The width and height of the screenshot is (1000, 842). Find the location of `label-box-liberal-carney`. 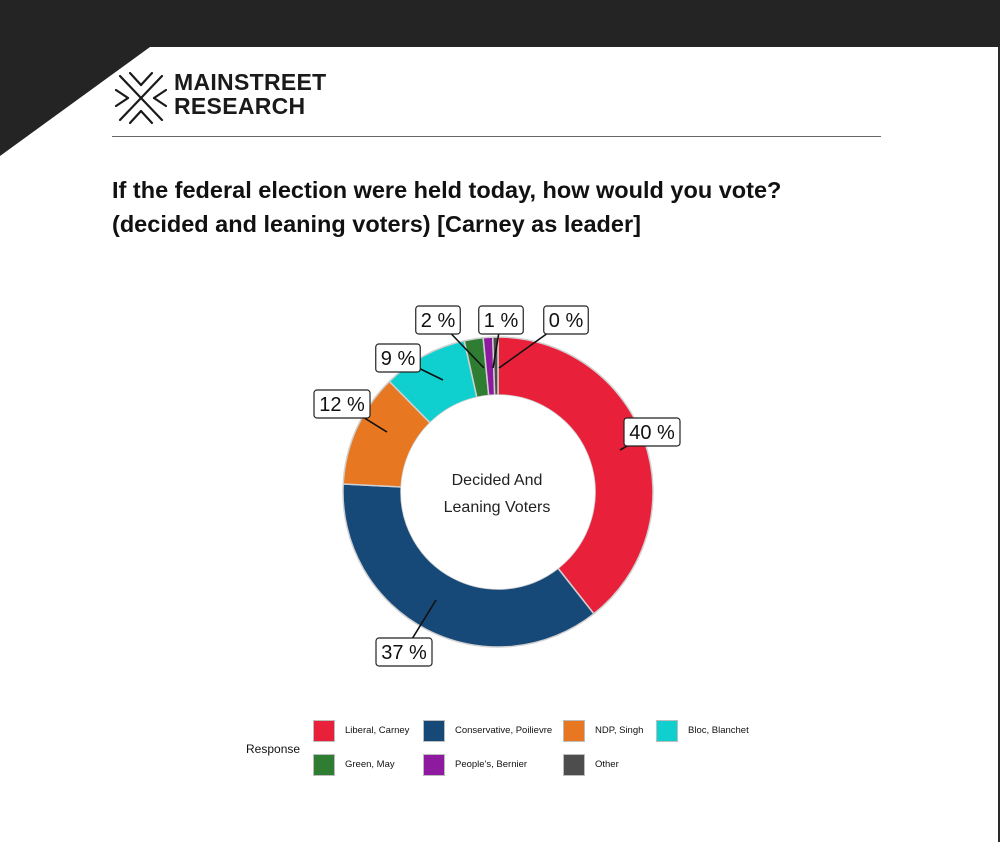

label-box-liberal-carney is located at coordinates (652, 432).